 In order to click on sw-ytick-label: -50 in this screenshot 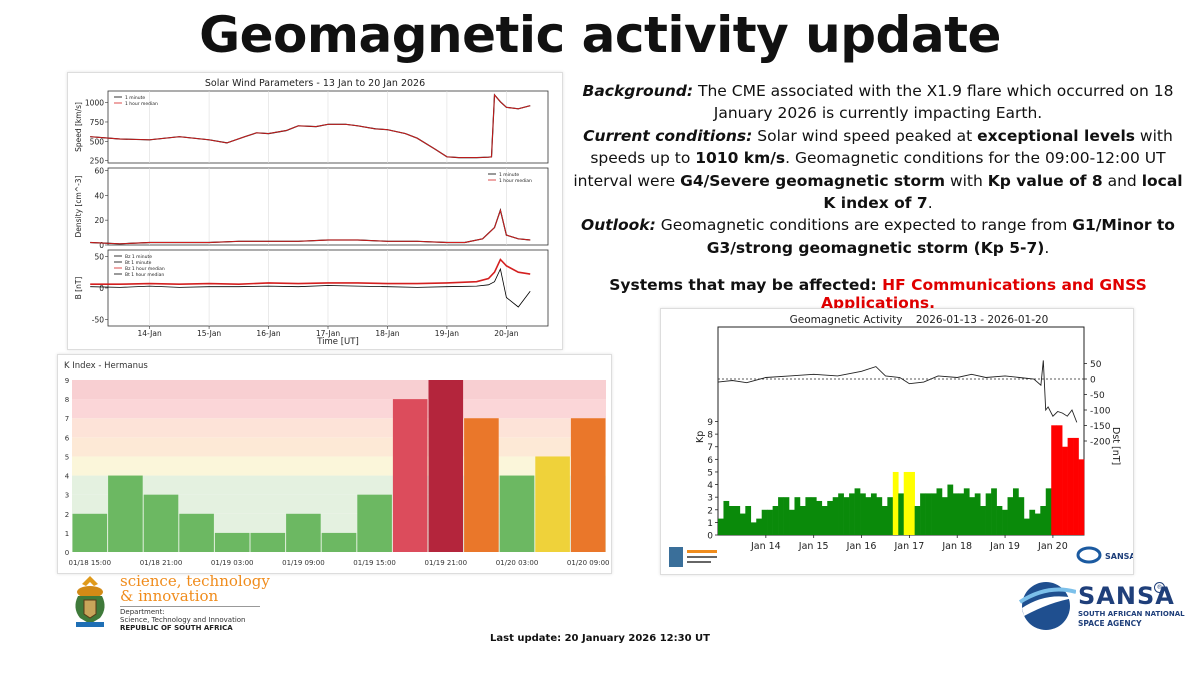, I will do `click(98, 320)`.